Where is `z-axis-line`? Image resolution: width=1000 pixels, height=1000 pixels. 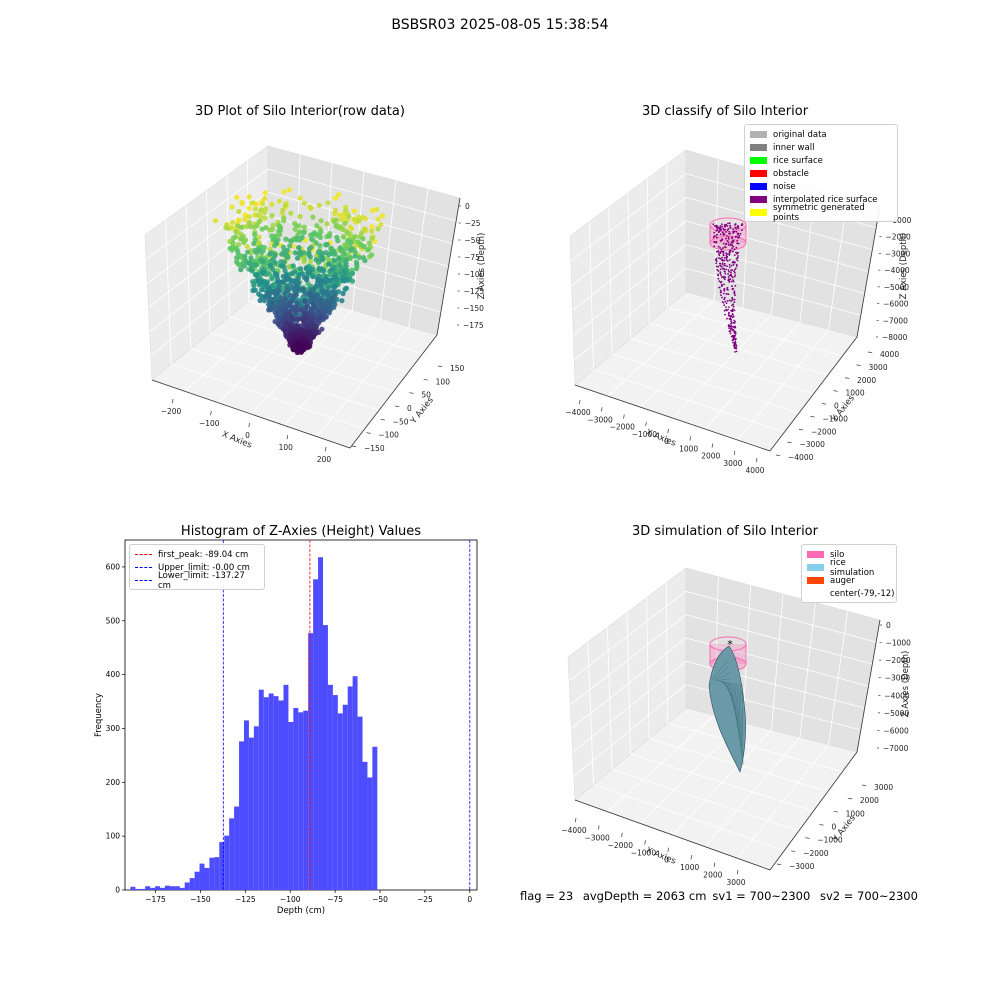
z-axis-line is located at coordinates (868, 271).